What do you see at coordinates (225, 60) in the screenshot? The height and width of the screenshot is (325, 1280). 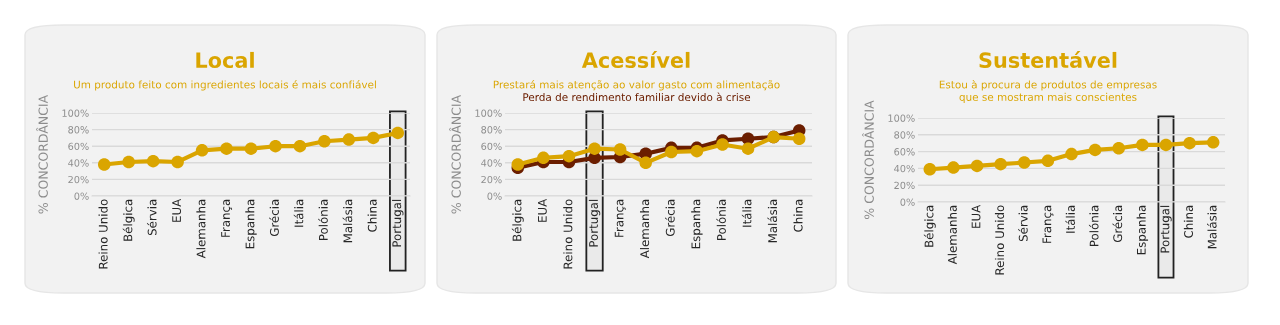 I see `chart-title: Local` at bounding box center [225, 60].